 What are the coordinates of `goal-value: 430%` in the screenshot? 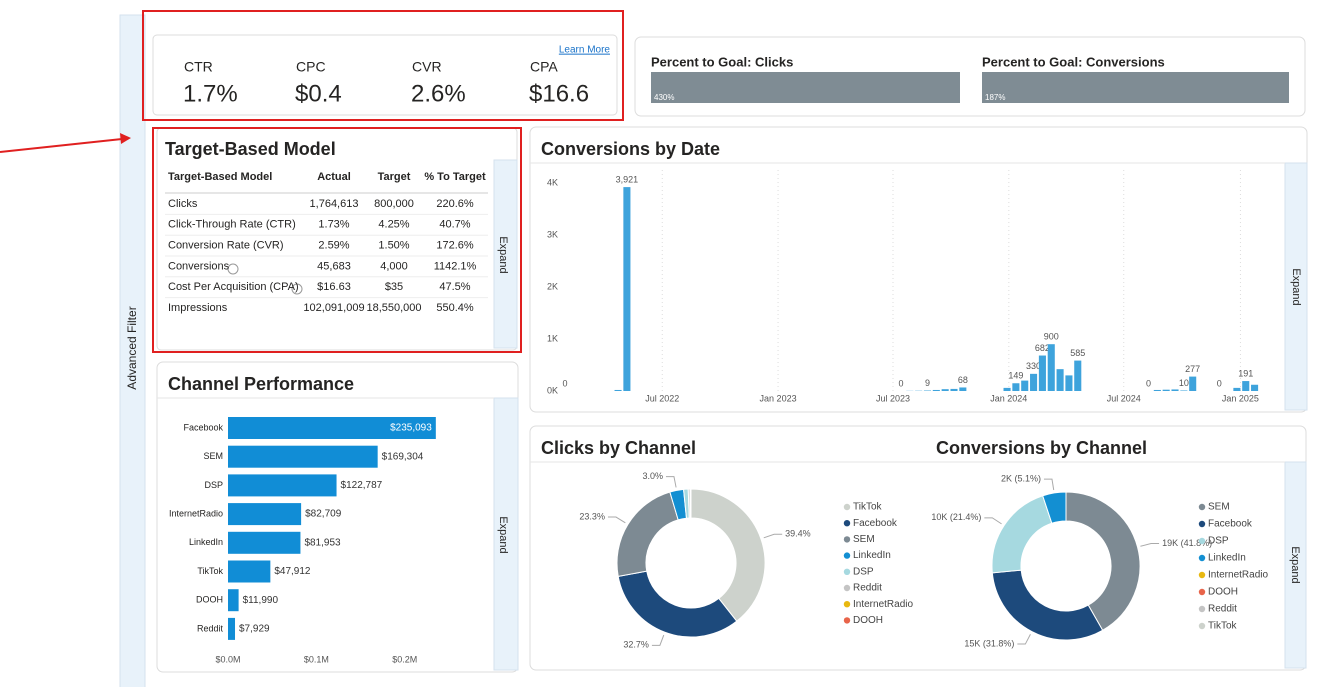 It's located at (664, 97).